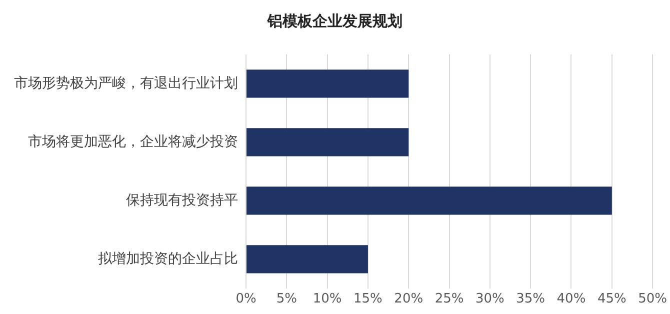  I want to click on x-tick-label: 0%, so click(246, 299).